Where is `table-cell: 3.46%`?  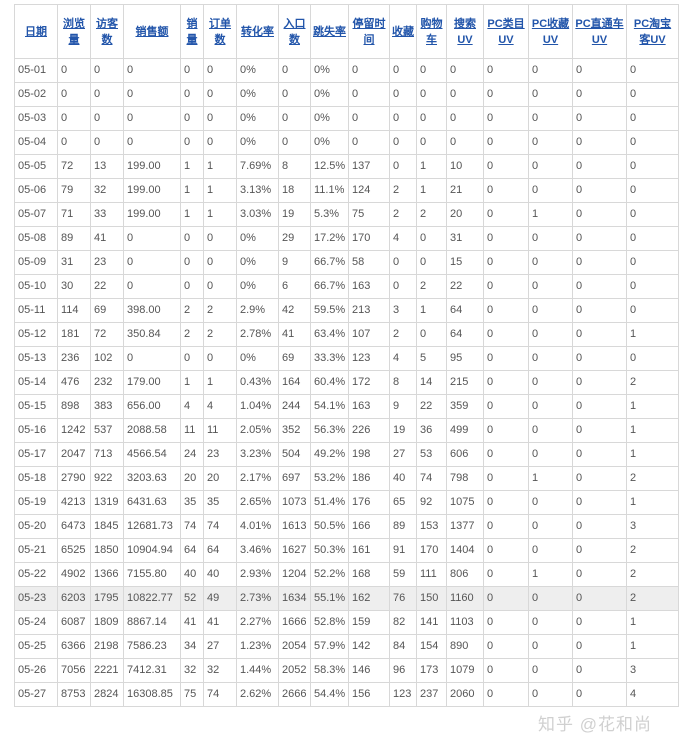 table-cell: 3.46% is located at coordinates (257, 550).